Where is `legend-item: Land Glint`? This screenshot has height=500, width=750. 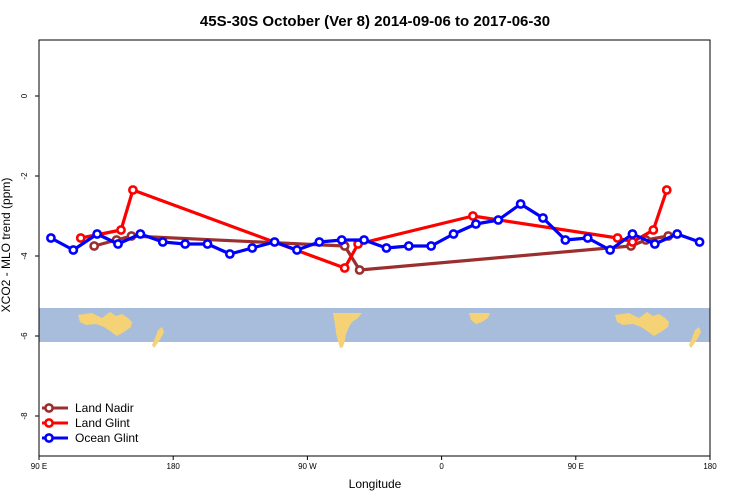
legend-item: Land Glint is located at coordinates (86, 423).